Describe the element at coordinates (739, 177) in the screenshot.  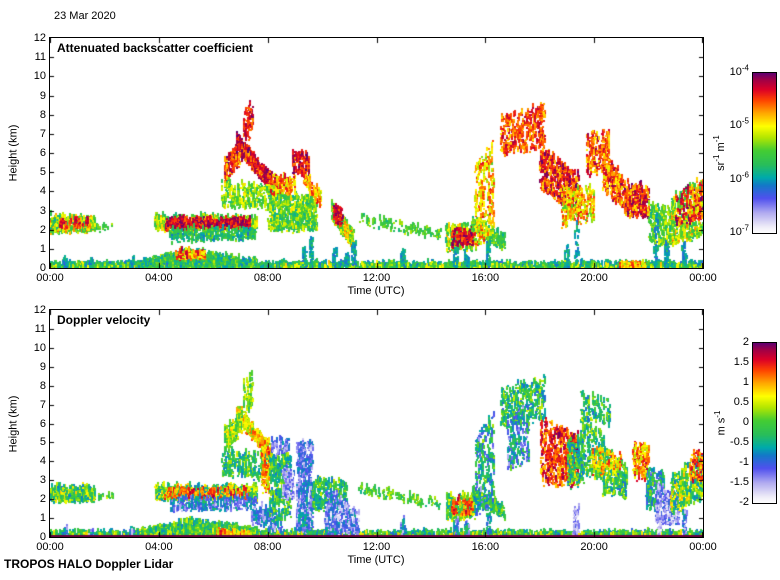
I see `colorbar-tick-label: 10⁻⁶` at that location.